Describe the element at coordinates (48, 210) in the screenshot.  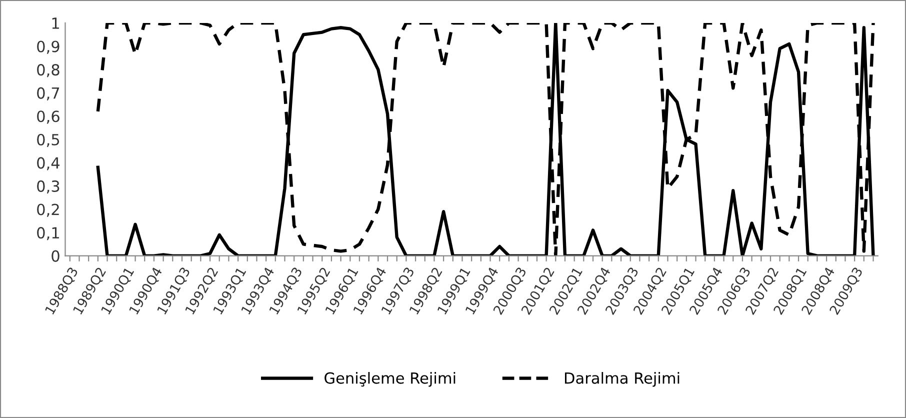
I see `y-tick-label: 0,2` at that location.